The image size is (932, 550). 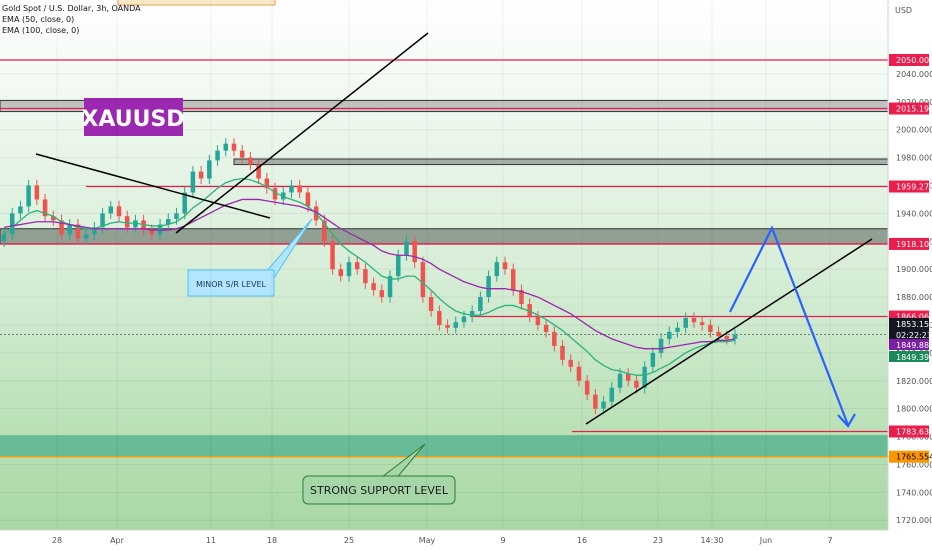 I want to click on price-tick-label: 1720.000, so click(x=914, y=520).